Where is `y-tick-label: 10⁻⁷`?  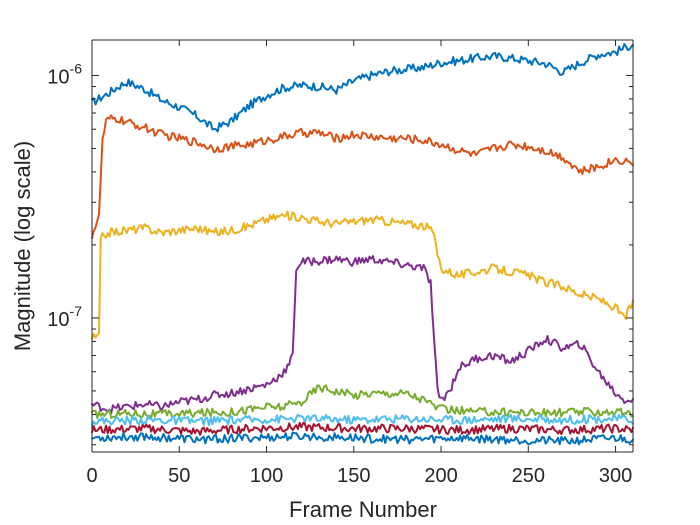
y-tick-label: 10⁻⁷ is located at coordinates (64, 317).